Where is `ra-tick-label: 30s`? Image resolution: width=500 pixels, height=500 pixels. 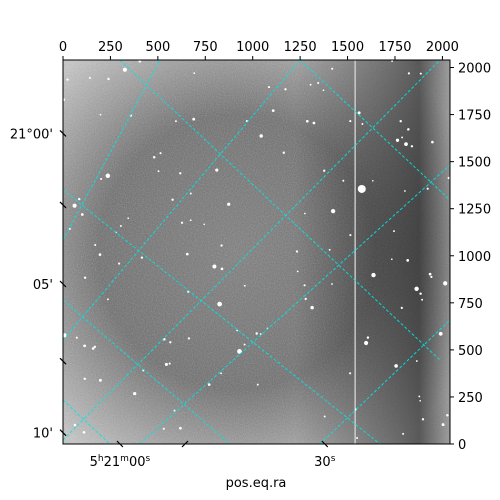
ra-tick-label: 30s is located at coordinates (325, 462).